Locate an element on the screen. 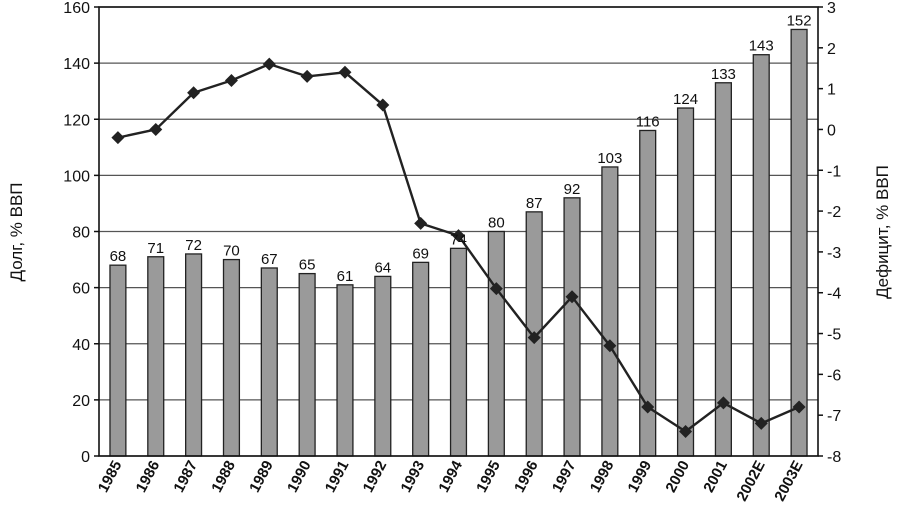  bar-value-label: 70 is located at coordinates (231, 251).